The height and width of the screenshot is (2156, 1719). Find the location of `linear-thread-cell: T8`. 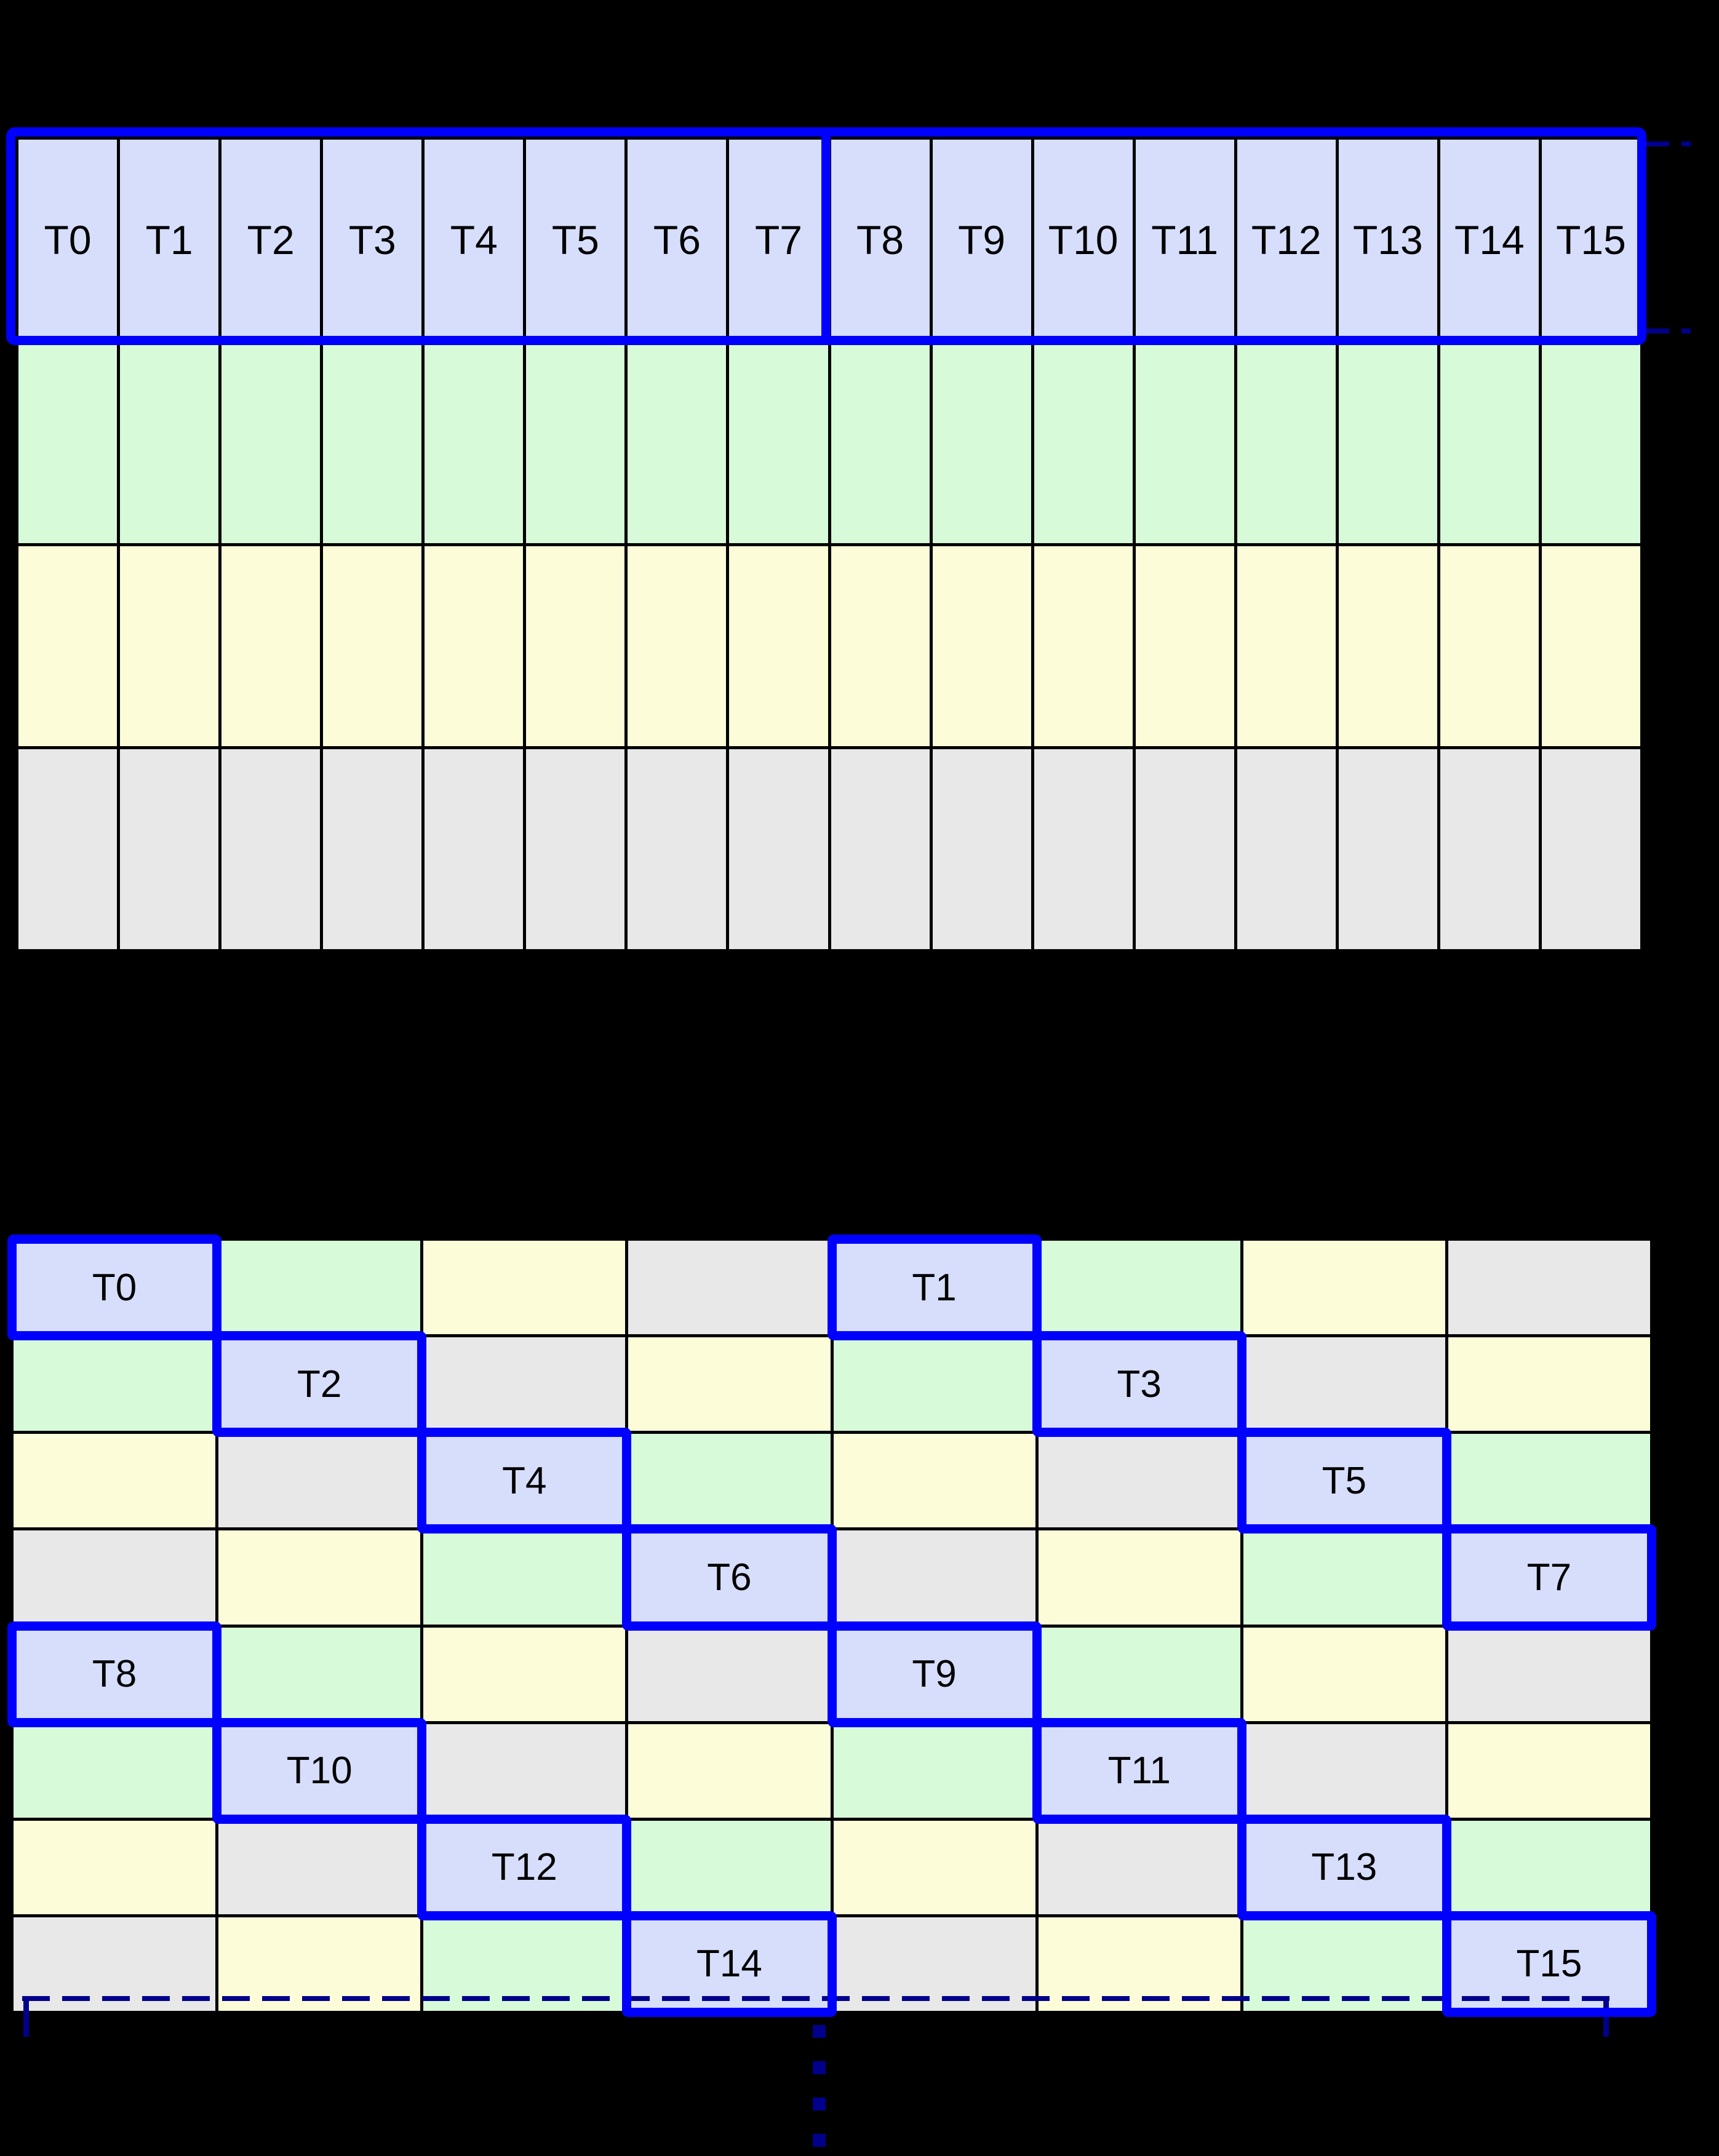

linear-thread-cell: T8 is located at coordinates (880, 240).